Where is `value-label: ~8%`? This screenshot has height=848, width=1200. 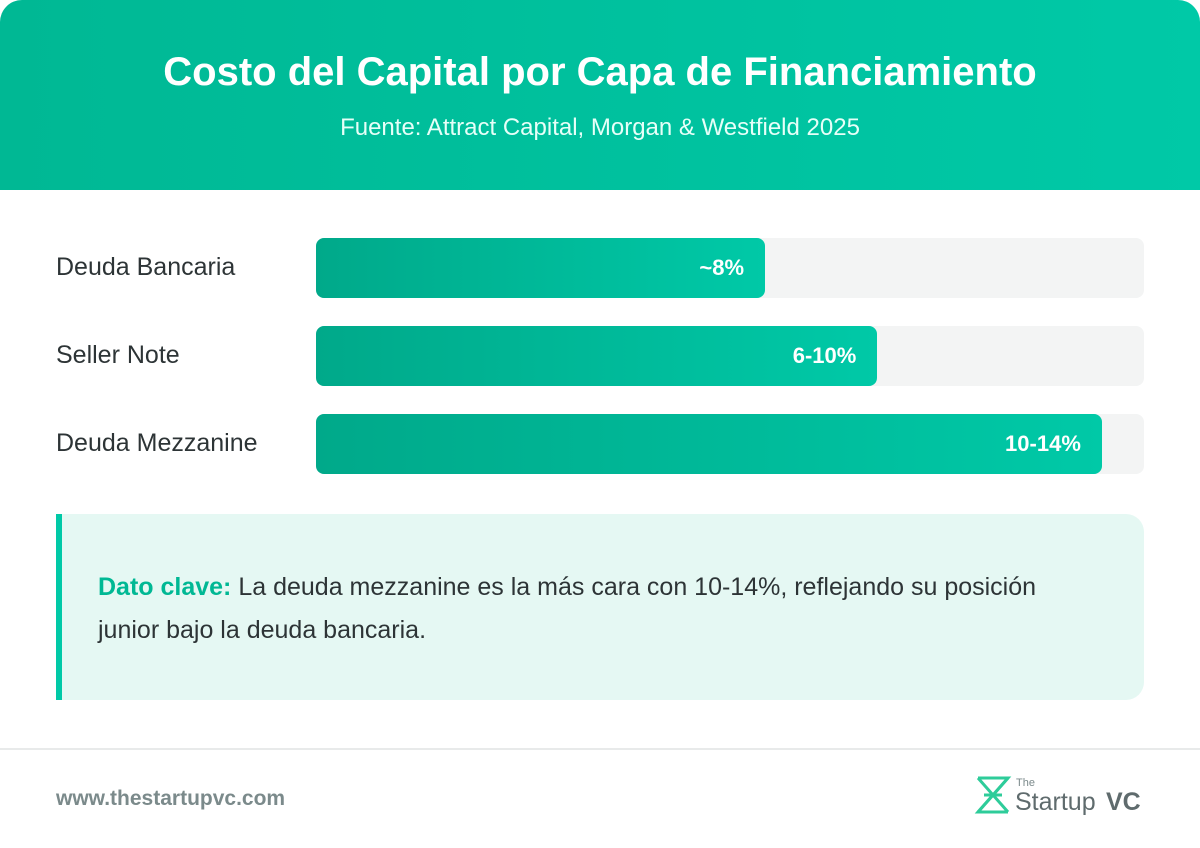
value-label: ~8% is located at coordinates (722, 267).